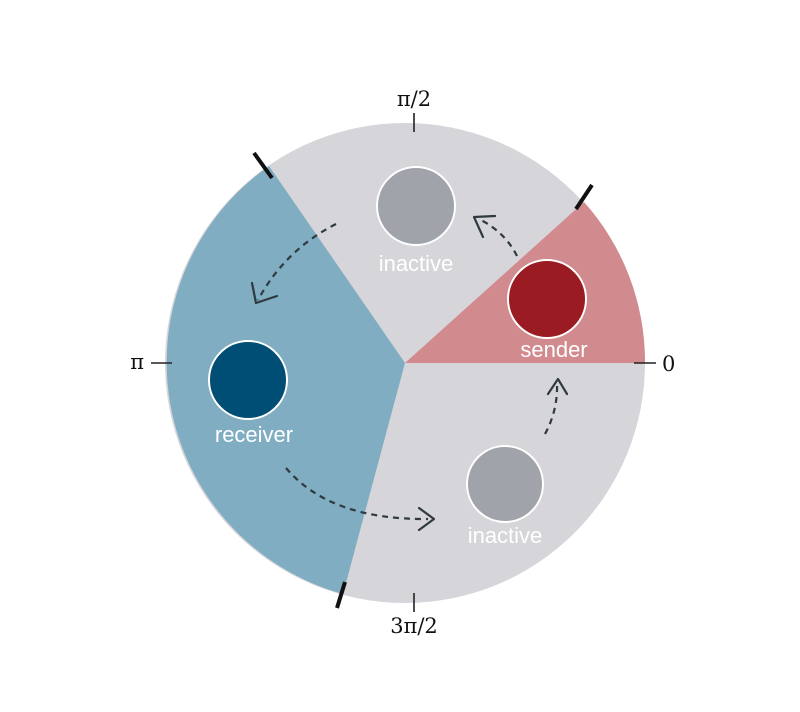  What do you see at coordinates (414, 626) in the screenshot?
I see `axis-label-three-half-pi: 3π/2` at bounding box center [414, 626].